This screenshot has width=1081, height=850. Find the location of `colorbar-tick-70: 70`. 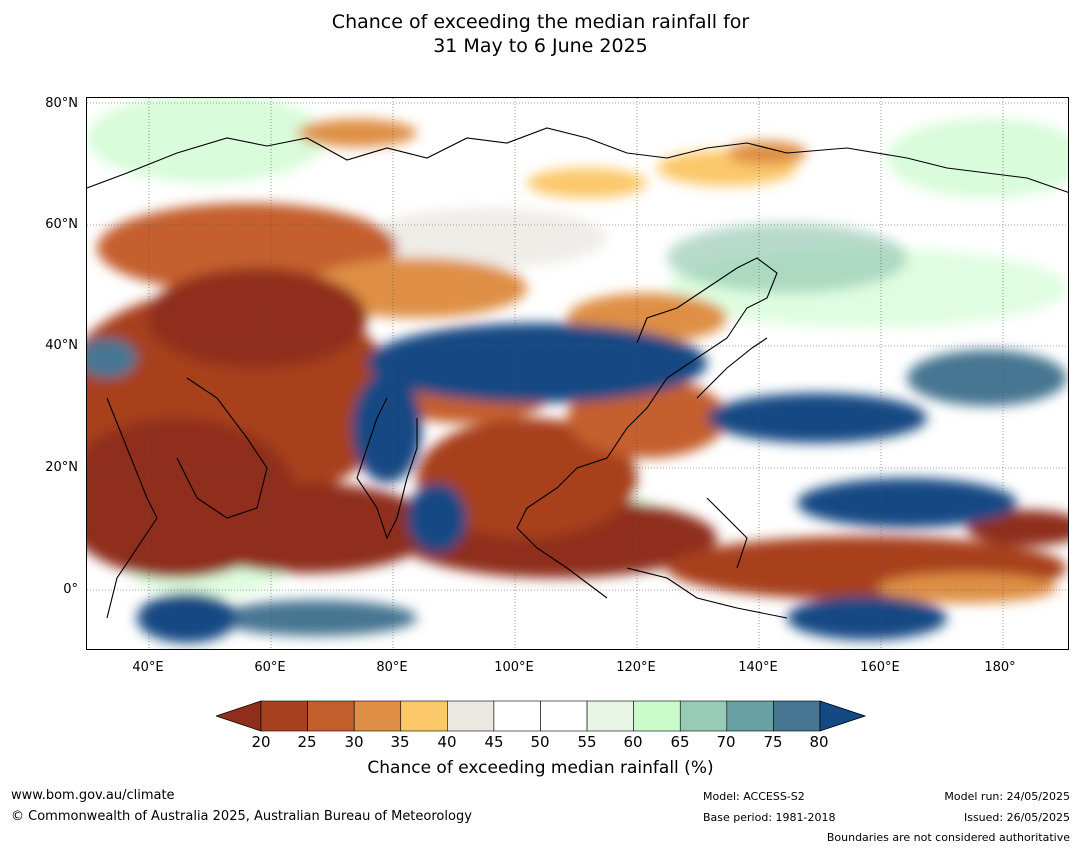

colorbar-tick-70: 70 is located at coordinates (726, 742).